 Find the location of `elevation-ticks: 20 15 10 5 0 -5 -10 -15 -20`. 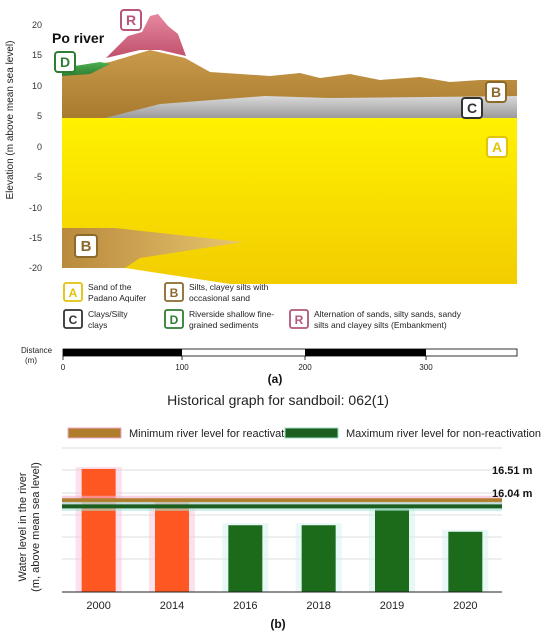

elevation-ticks: 20 15 10 5 0 -5 -10 -15 -20 is located at coordinates (35, 146).